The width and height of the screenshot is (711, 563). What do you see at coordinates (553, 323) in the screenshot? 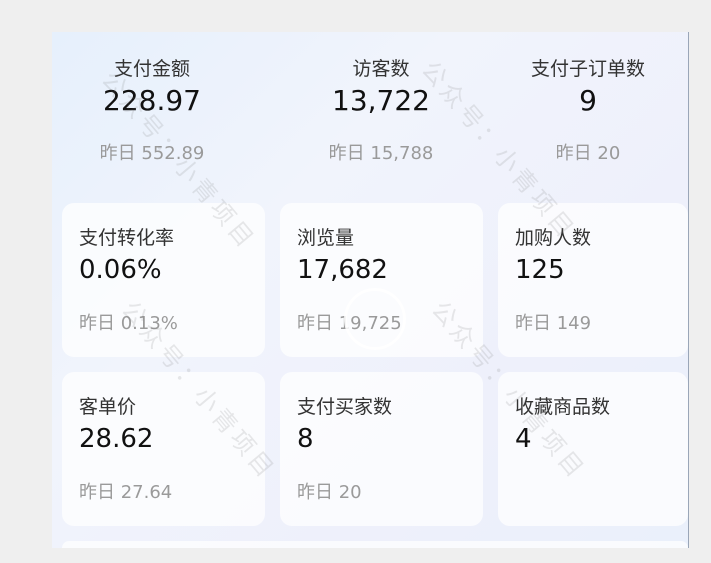
I see `card-yesterday: 昨日 149` at bounding box center [553, 323].